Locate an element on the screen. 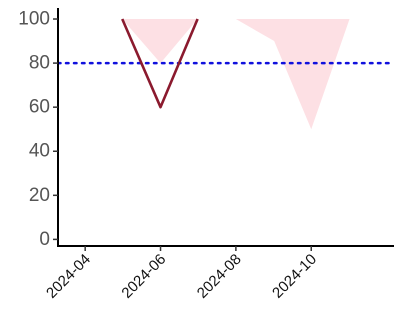 This screenshot has width=396, height=324. series-lines is located at coordinates (160, 63).